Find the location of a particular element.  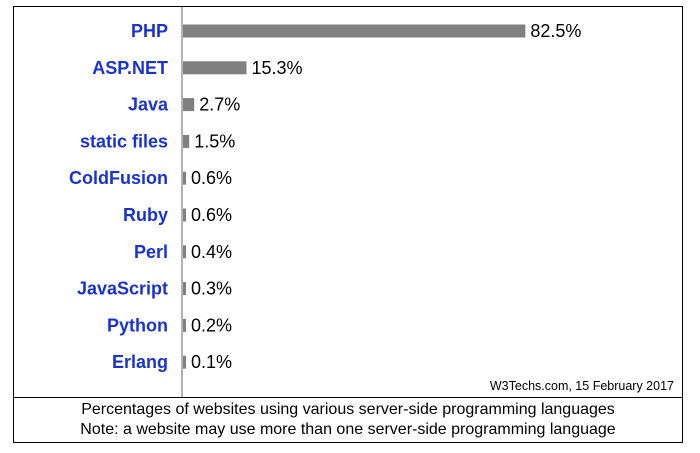

value-label: 1.5% is located at coordinates (214, 141).